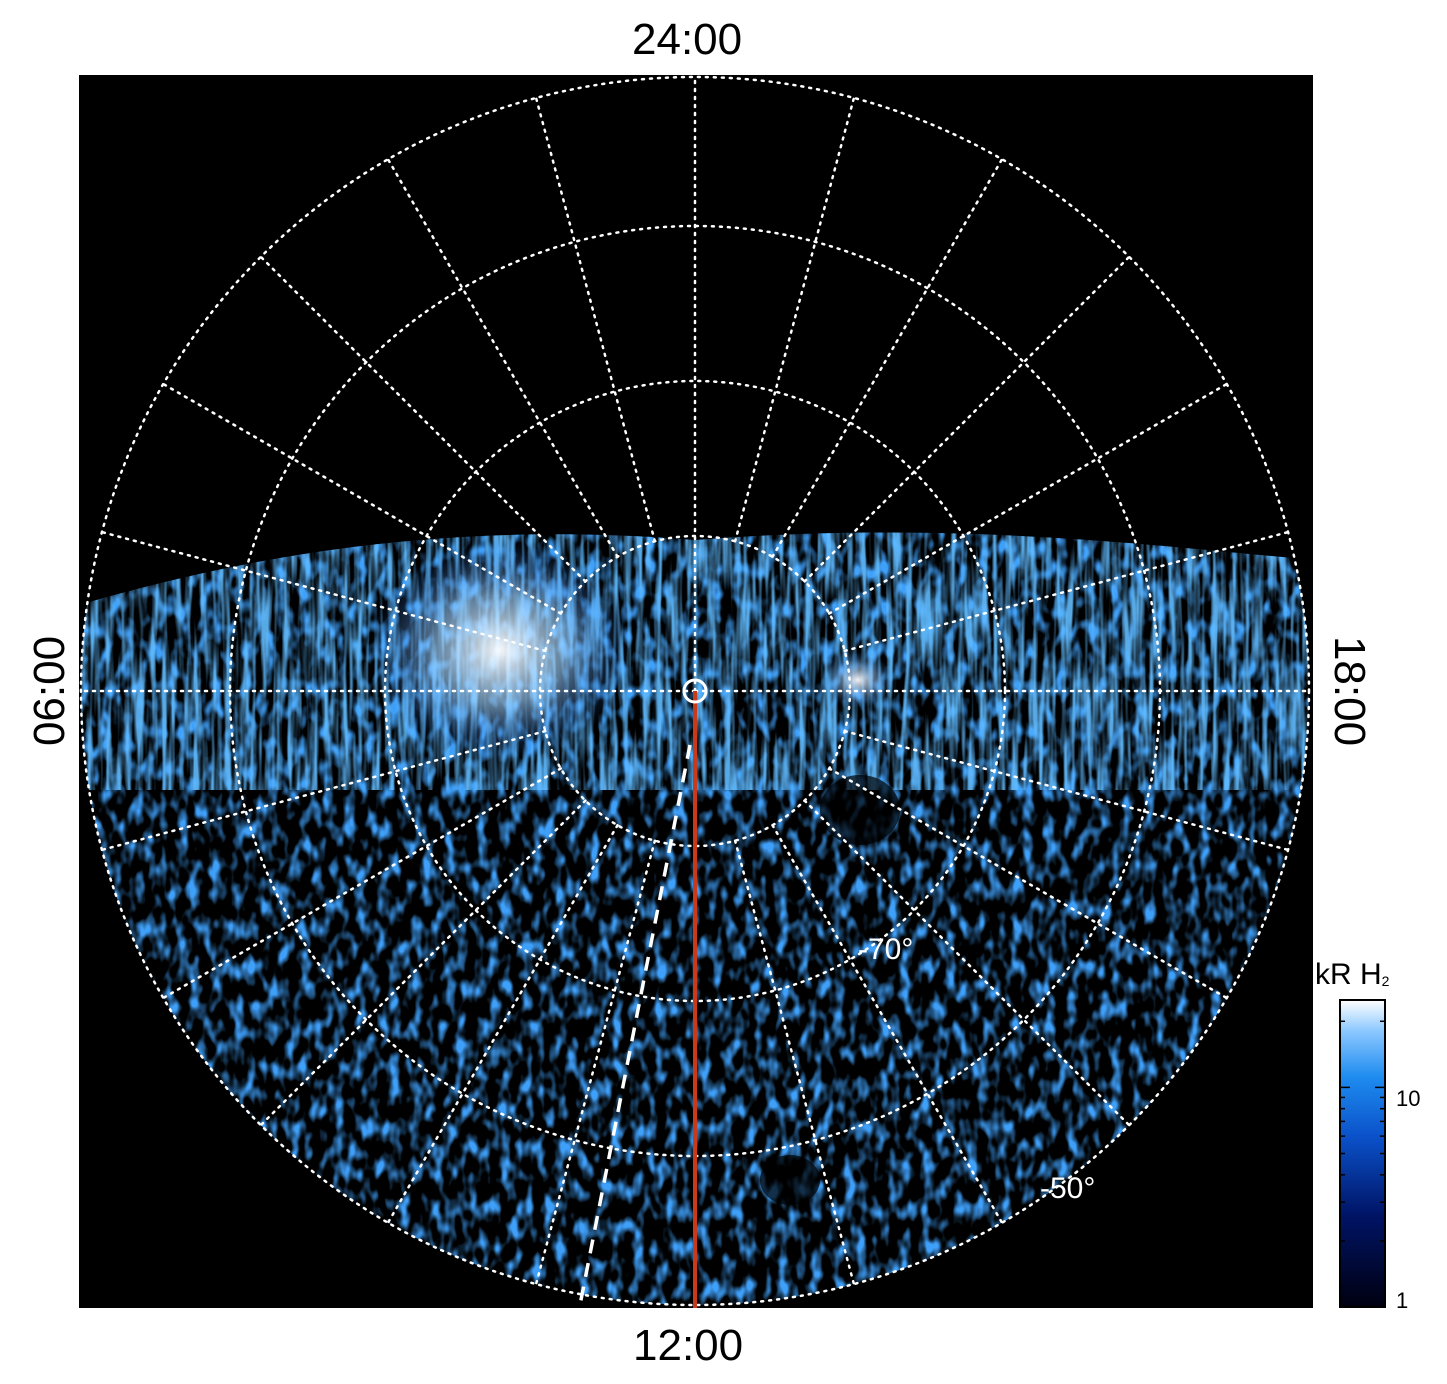  What do you see at coordinates (687, 39) in the screenshot?
I see `local-time-label-top: 24:00` at bounding box center [687, 39].